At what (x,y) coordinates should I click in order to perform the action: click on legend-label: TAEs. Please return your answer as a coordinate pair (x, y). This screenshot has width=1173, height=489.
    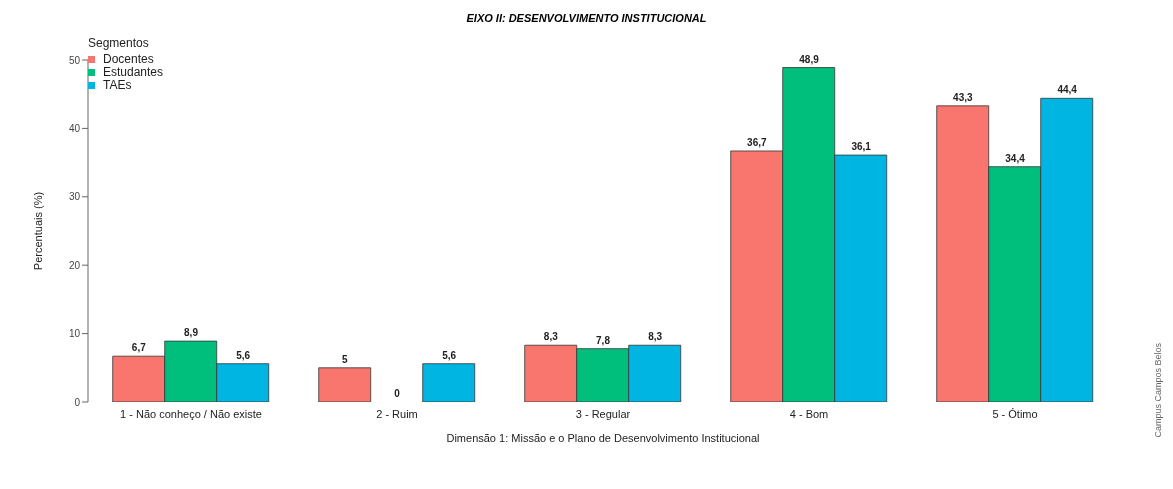
    Looking at the image, I should click on (117, 85).